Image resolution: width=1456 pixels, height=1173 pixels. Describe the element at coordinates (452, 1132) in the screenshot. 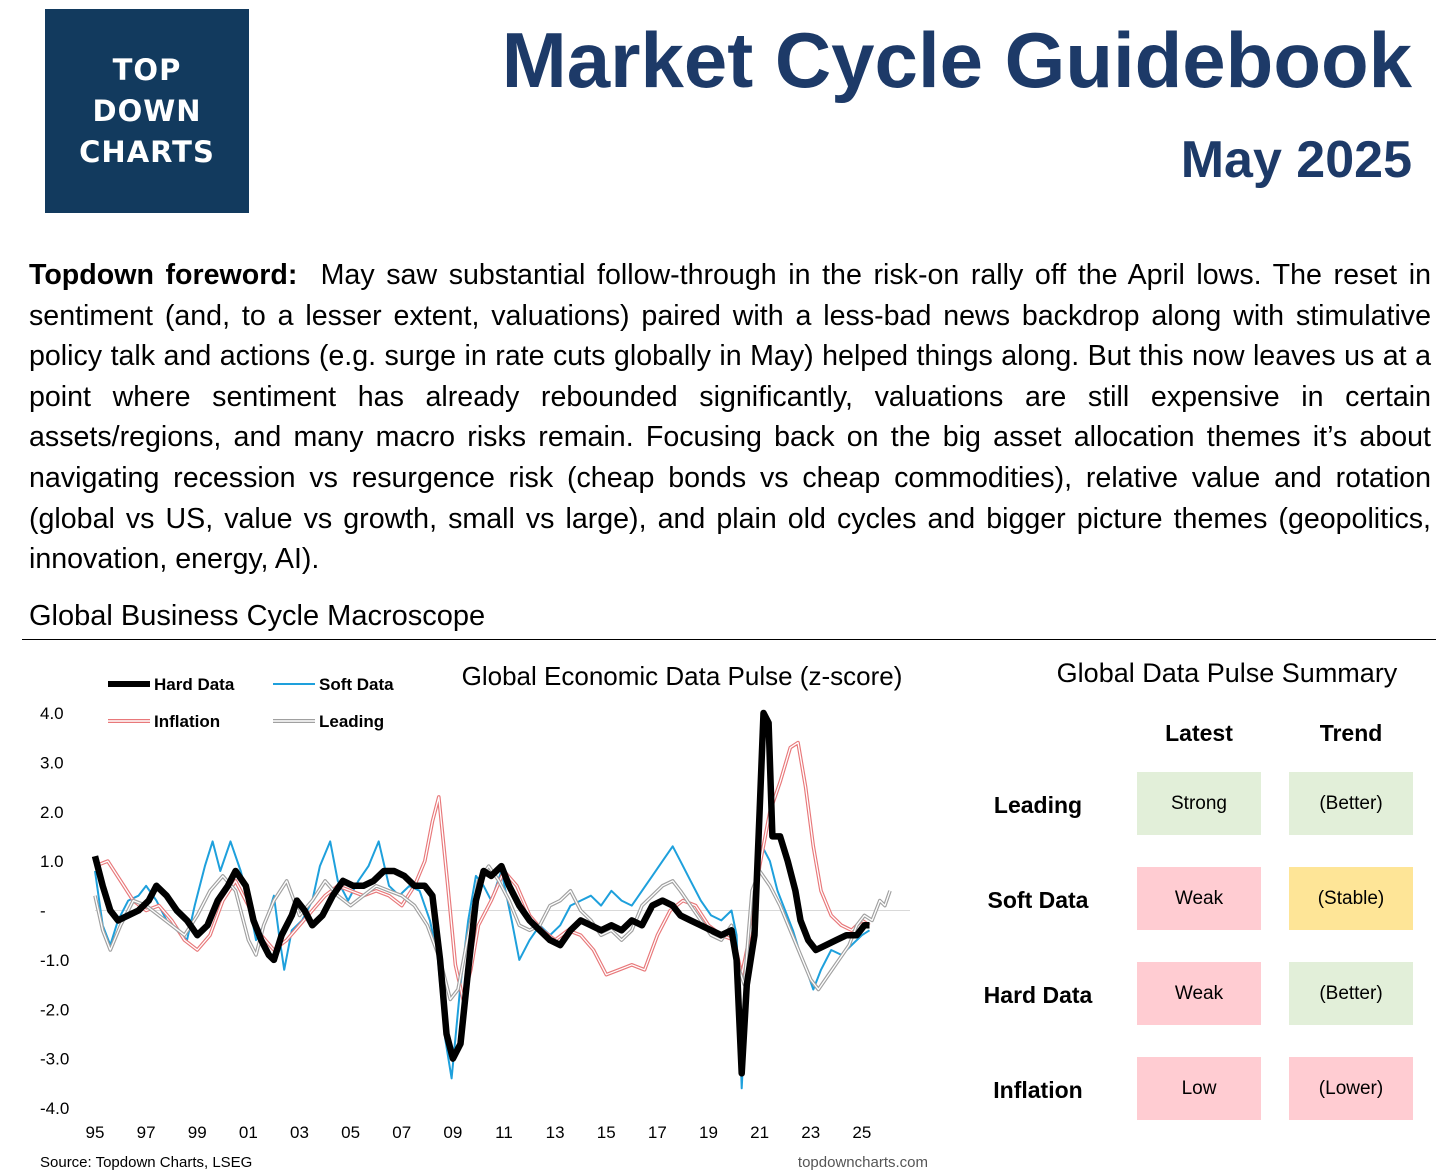

I see `x-tick-label: 09` at that location.